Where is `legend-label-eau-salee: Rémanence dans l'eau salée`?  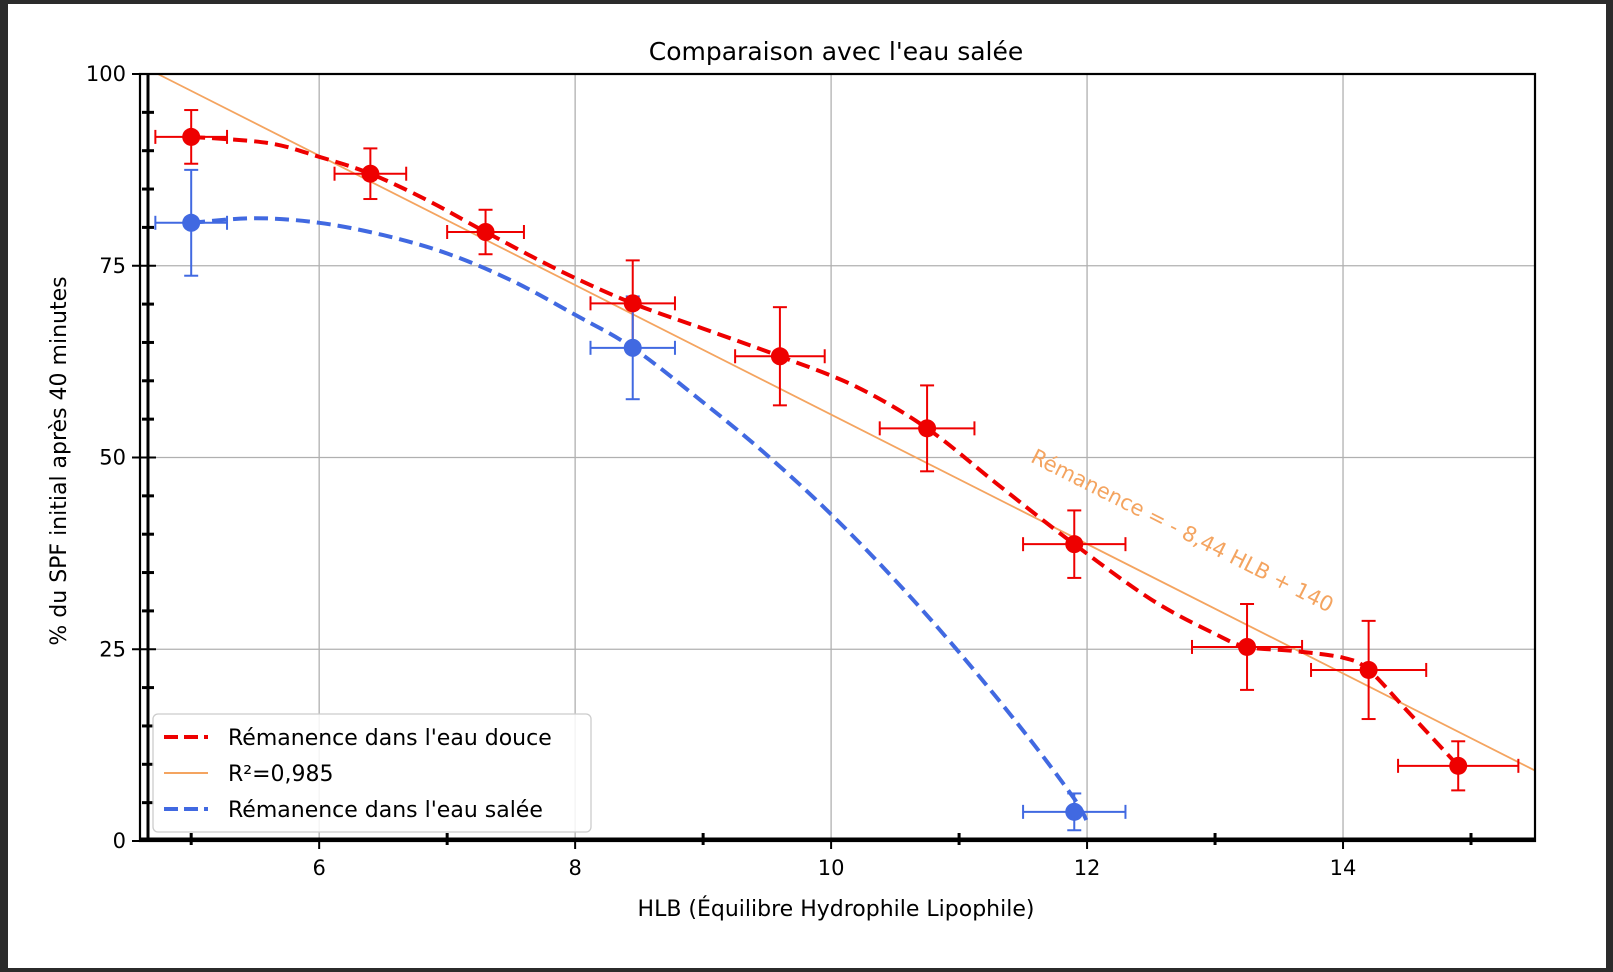 legend-label-eau-salee: Rémanence dans l'eau salée is located at coordinates (385, 810).